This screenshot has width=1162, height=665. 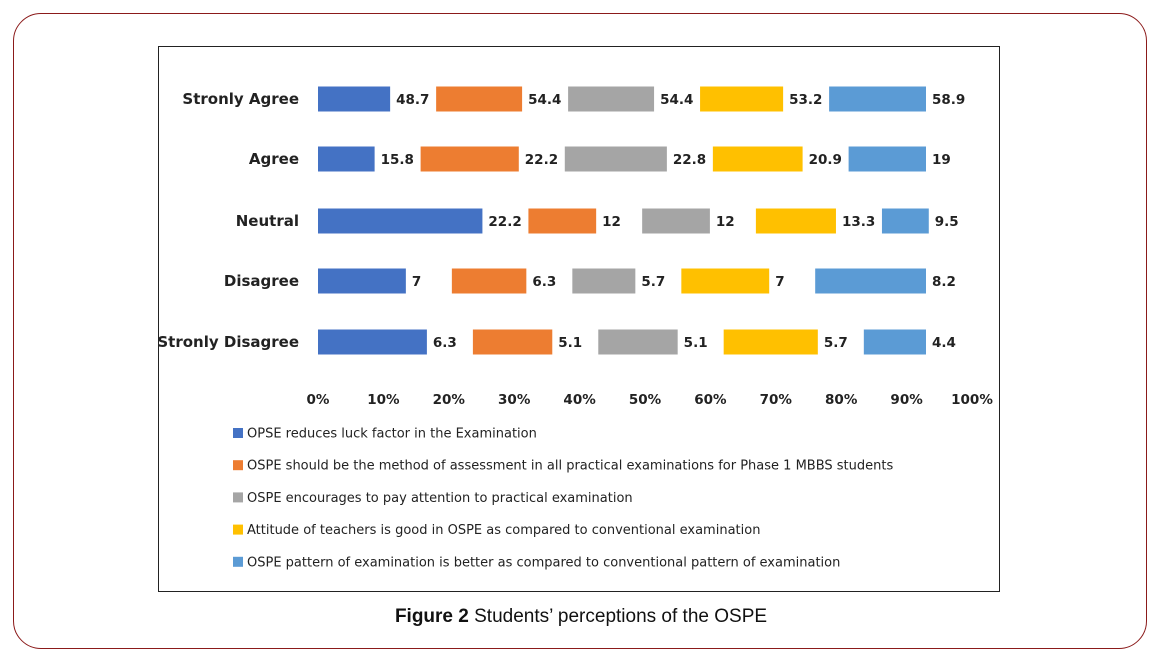 What do you see at coordinates (229, 342) in the screenshot?
I see `category-label: Stronly Disagree` at bounding box center [229, 342].